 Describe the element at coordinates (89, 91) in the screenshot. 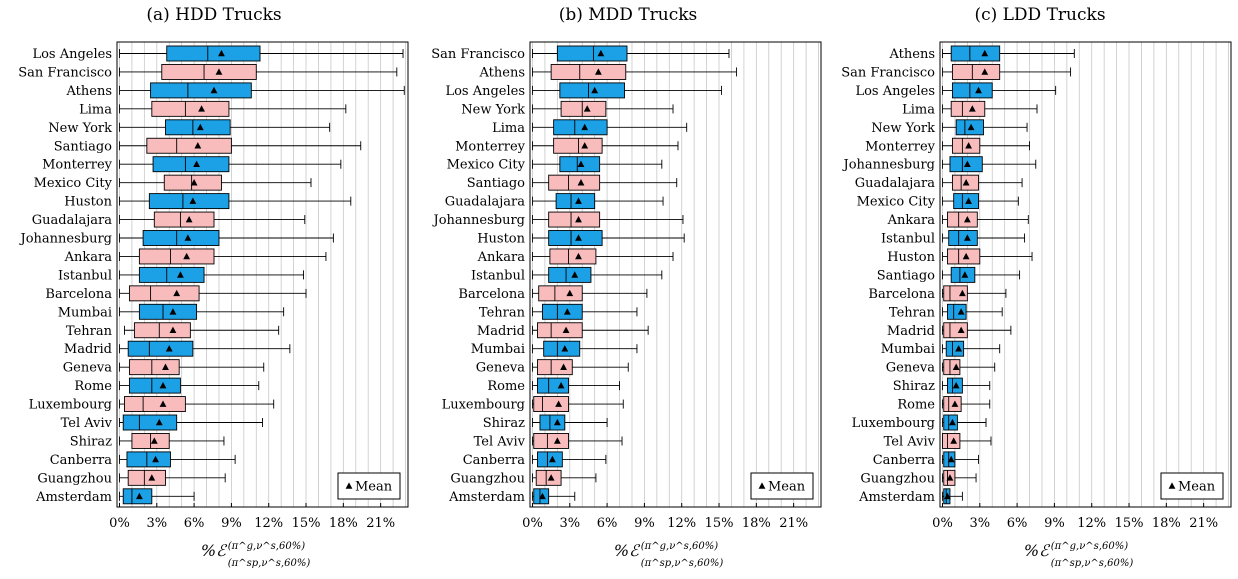

I see `category-label: Athens` at that location.